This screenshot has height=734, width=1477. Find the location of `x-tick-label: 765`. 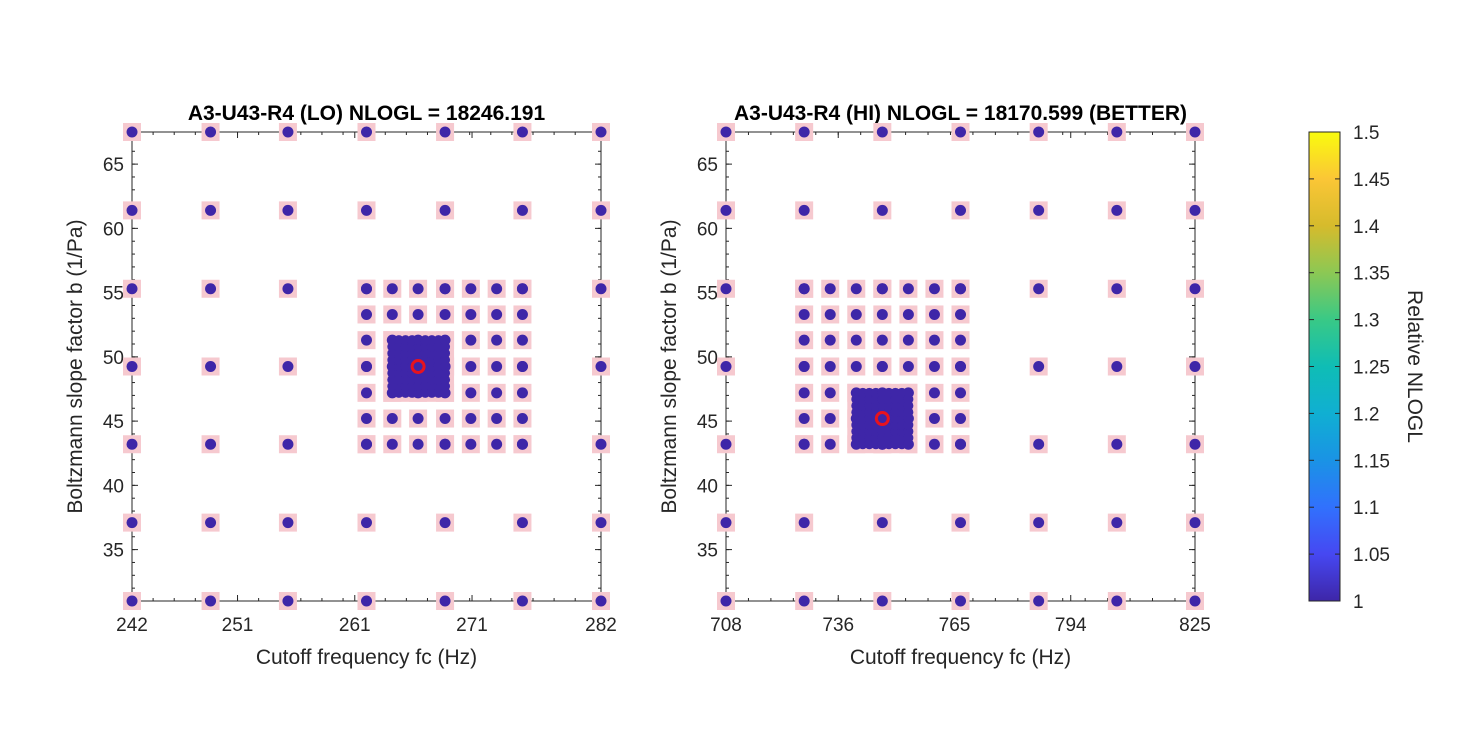

x-tick-label: 765 is located at coordinates (955, 625).